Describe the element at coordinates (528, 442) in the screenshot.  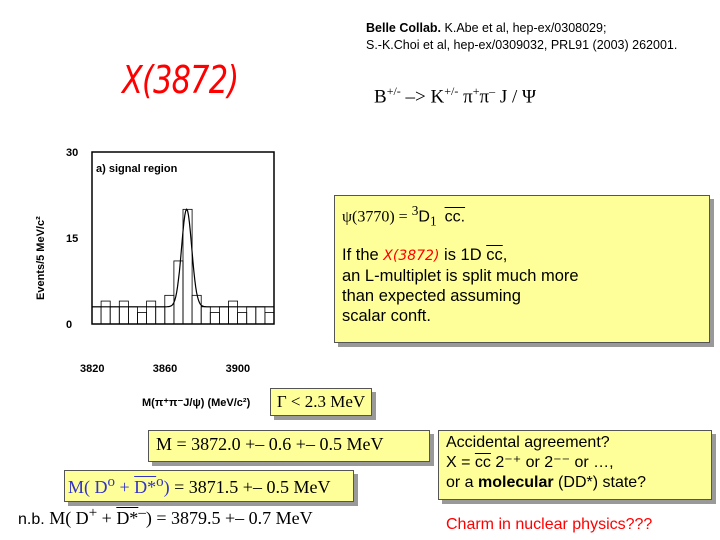
I see `accidental-line1: Accidental agreement?` at that location.